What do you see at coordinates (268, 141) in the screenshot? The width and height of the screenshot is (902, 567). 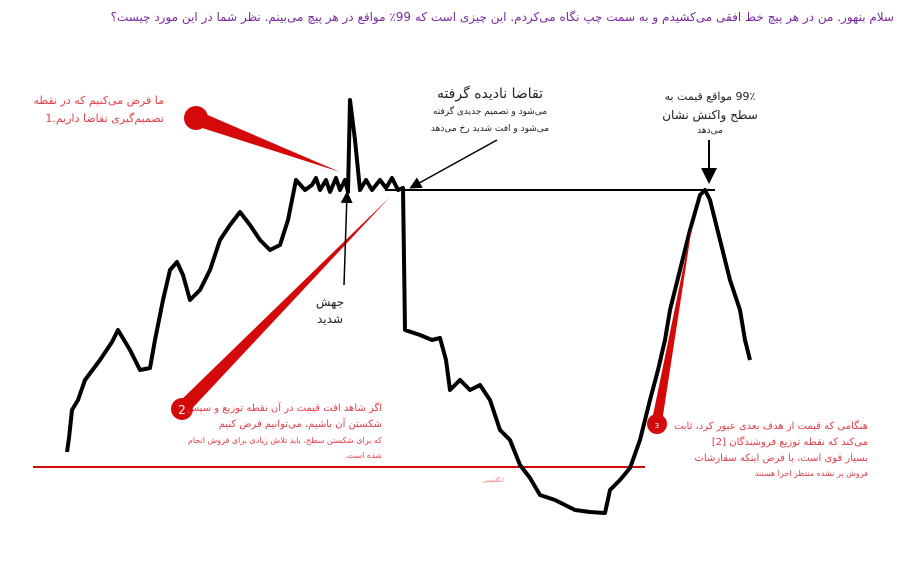 I see `marker-1-pointer` at bounding box center [268, 141].